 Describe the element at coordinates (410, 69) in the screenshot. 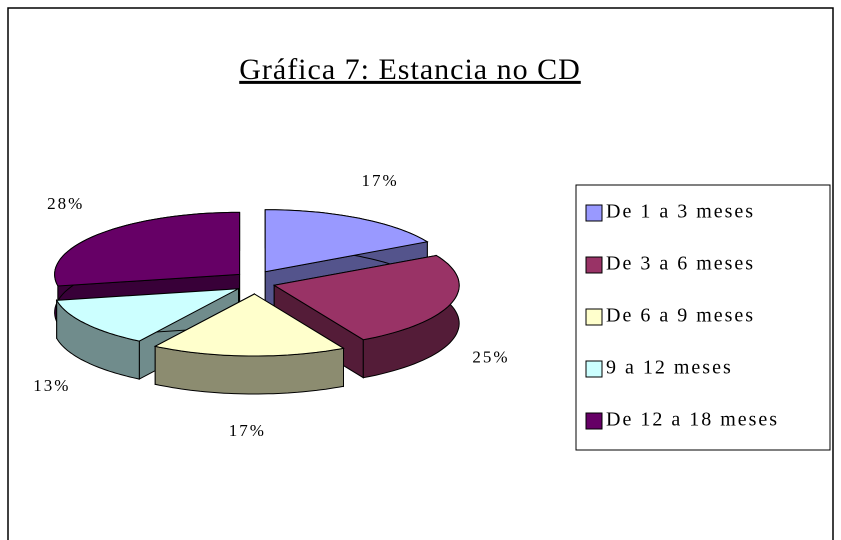

I see `chart-title: Gráfica 7: Estancia no CD` at that location.